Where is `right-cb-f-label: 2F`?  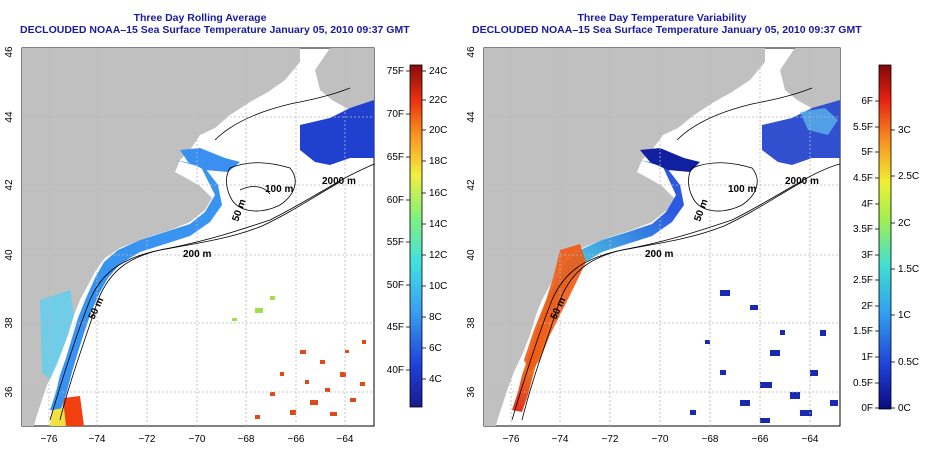 right-cb-f-label: 2F is located at coordinates (867, 306).